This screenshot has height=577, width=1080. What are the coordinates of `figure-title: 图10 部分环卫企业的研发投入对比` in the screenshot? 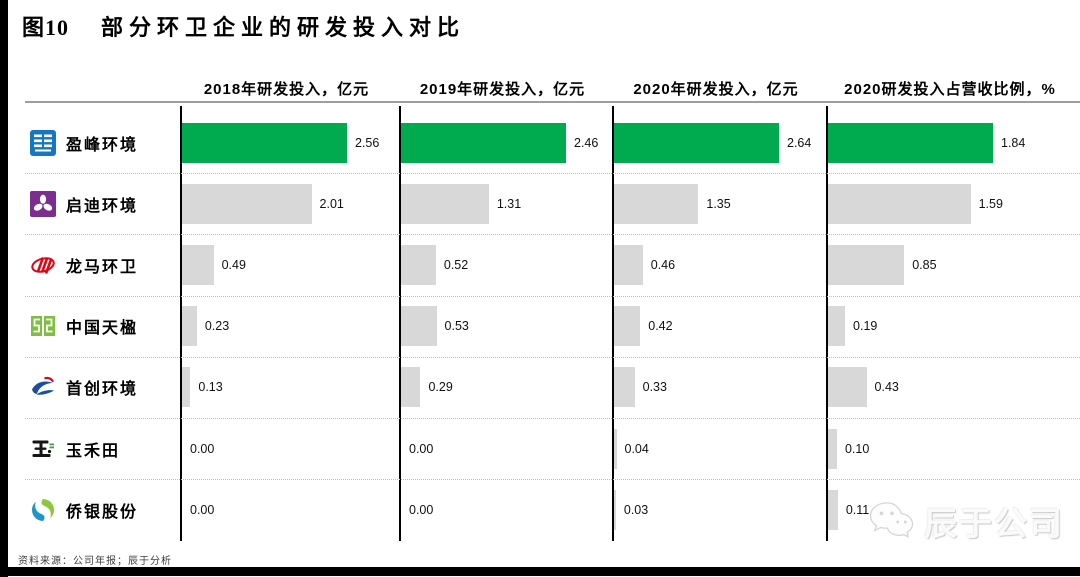 It's located at (243, 26).